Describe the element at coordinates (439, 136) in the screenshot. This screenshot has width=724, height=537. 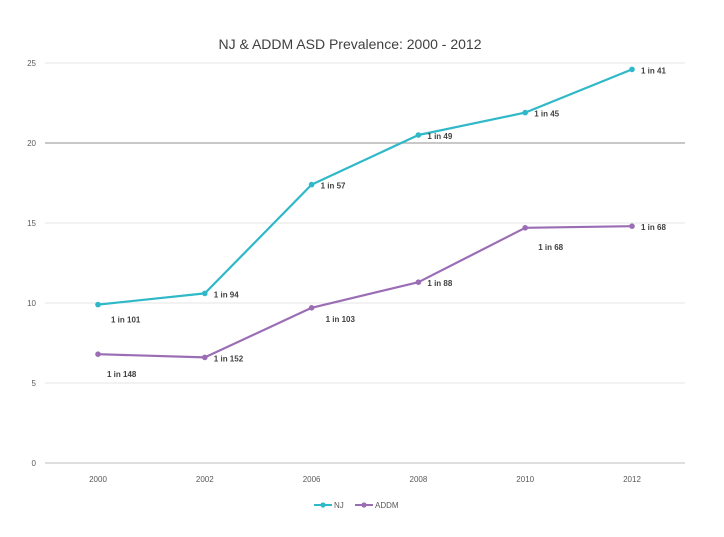
I see `data-label: 1 in 49` at that location.